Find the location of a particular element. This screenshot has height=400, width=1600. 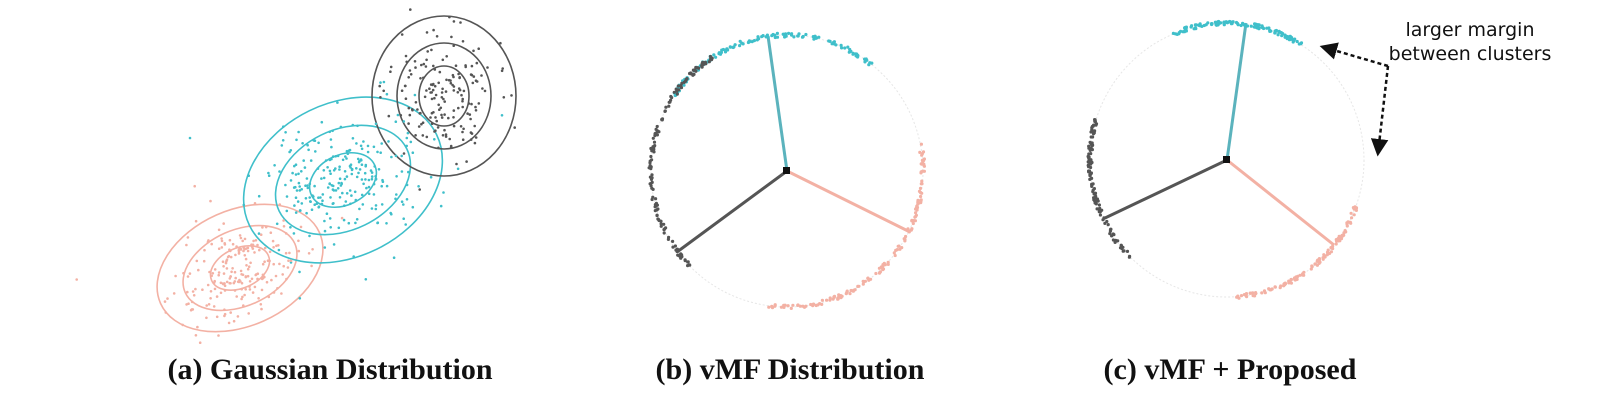

dark-contour-inner is located at coordinates (444, 96).